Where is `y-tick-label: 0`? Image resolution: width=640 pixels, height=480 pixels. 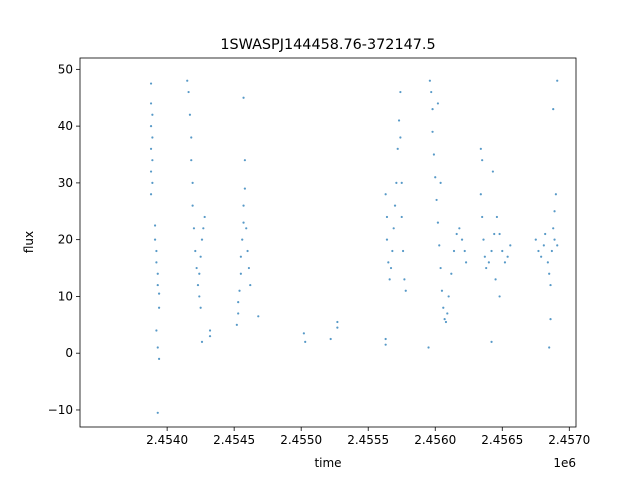 y-tick-label: 0 is located at coordinates (69, 353).